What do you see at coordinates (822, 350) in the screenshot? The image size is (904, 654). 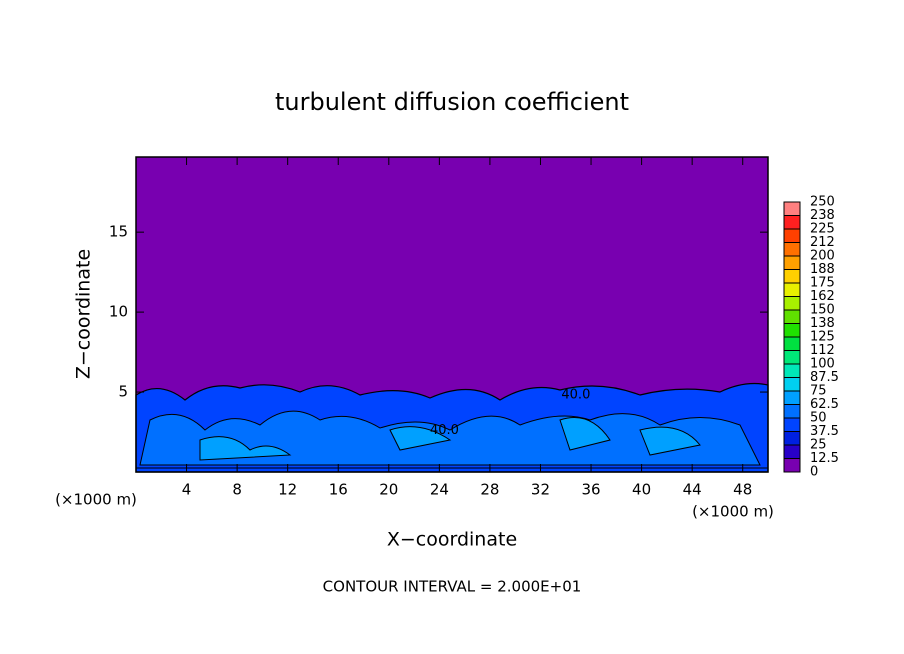 I see `colorbar-label: 112` at bounding box center [822, 350].